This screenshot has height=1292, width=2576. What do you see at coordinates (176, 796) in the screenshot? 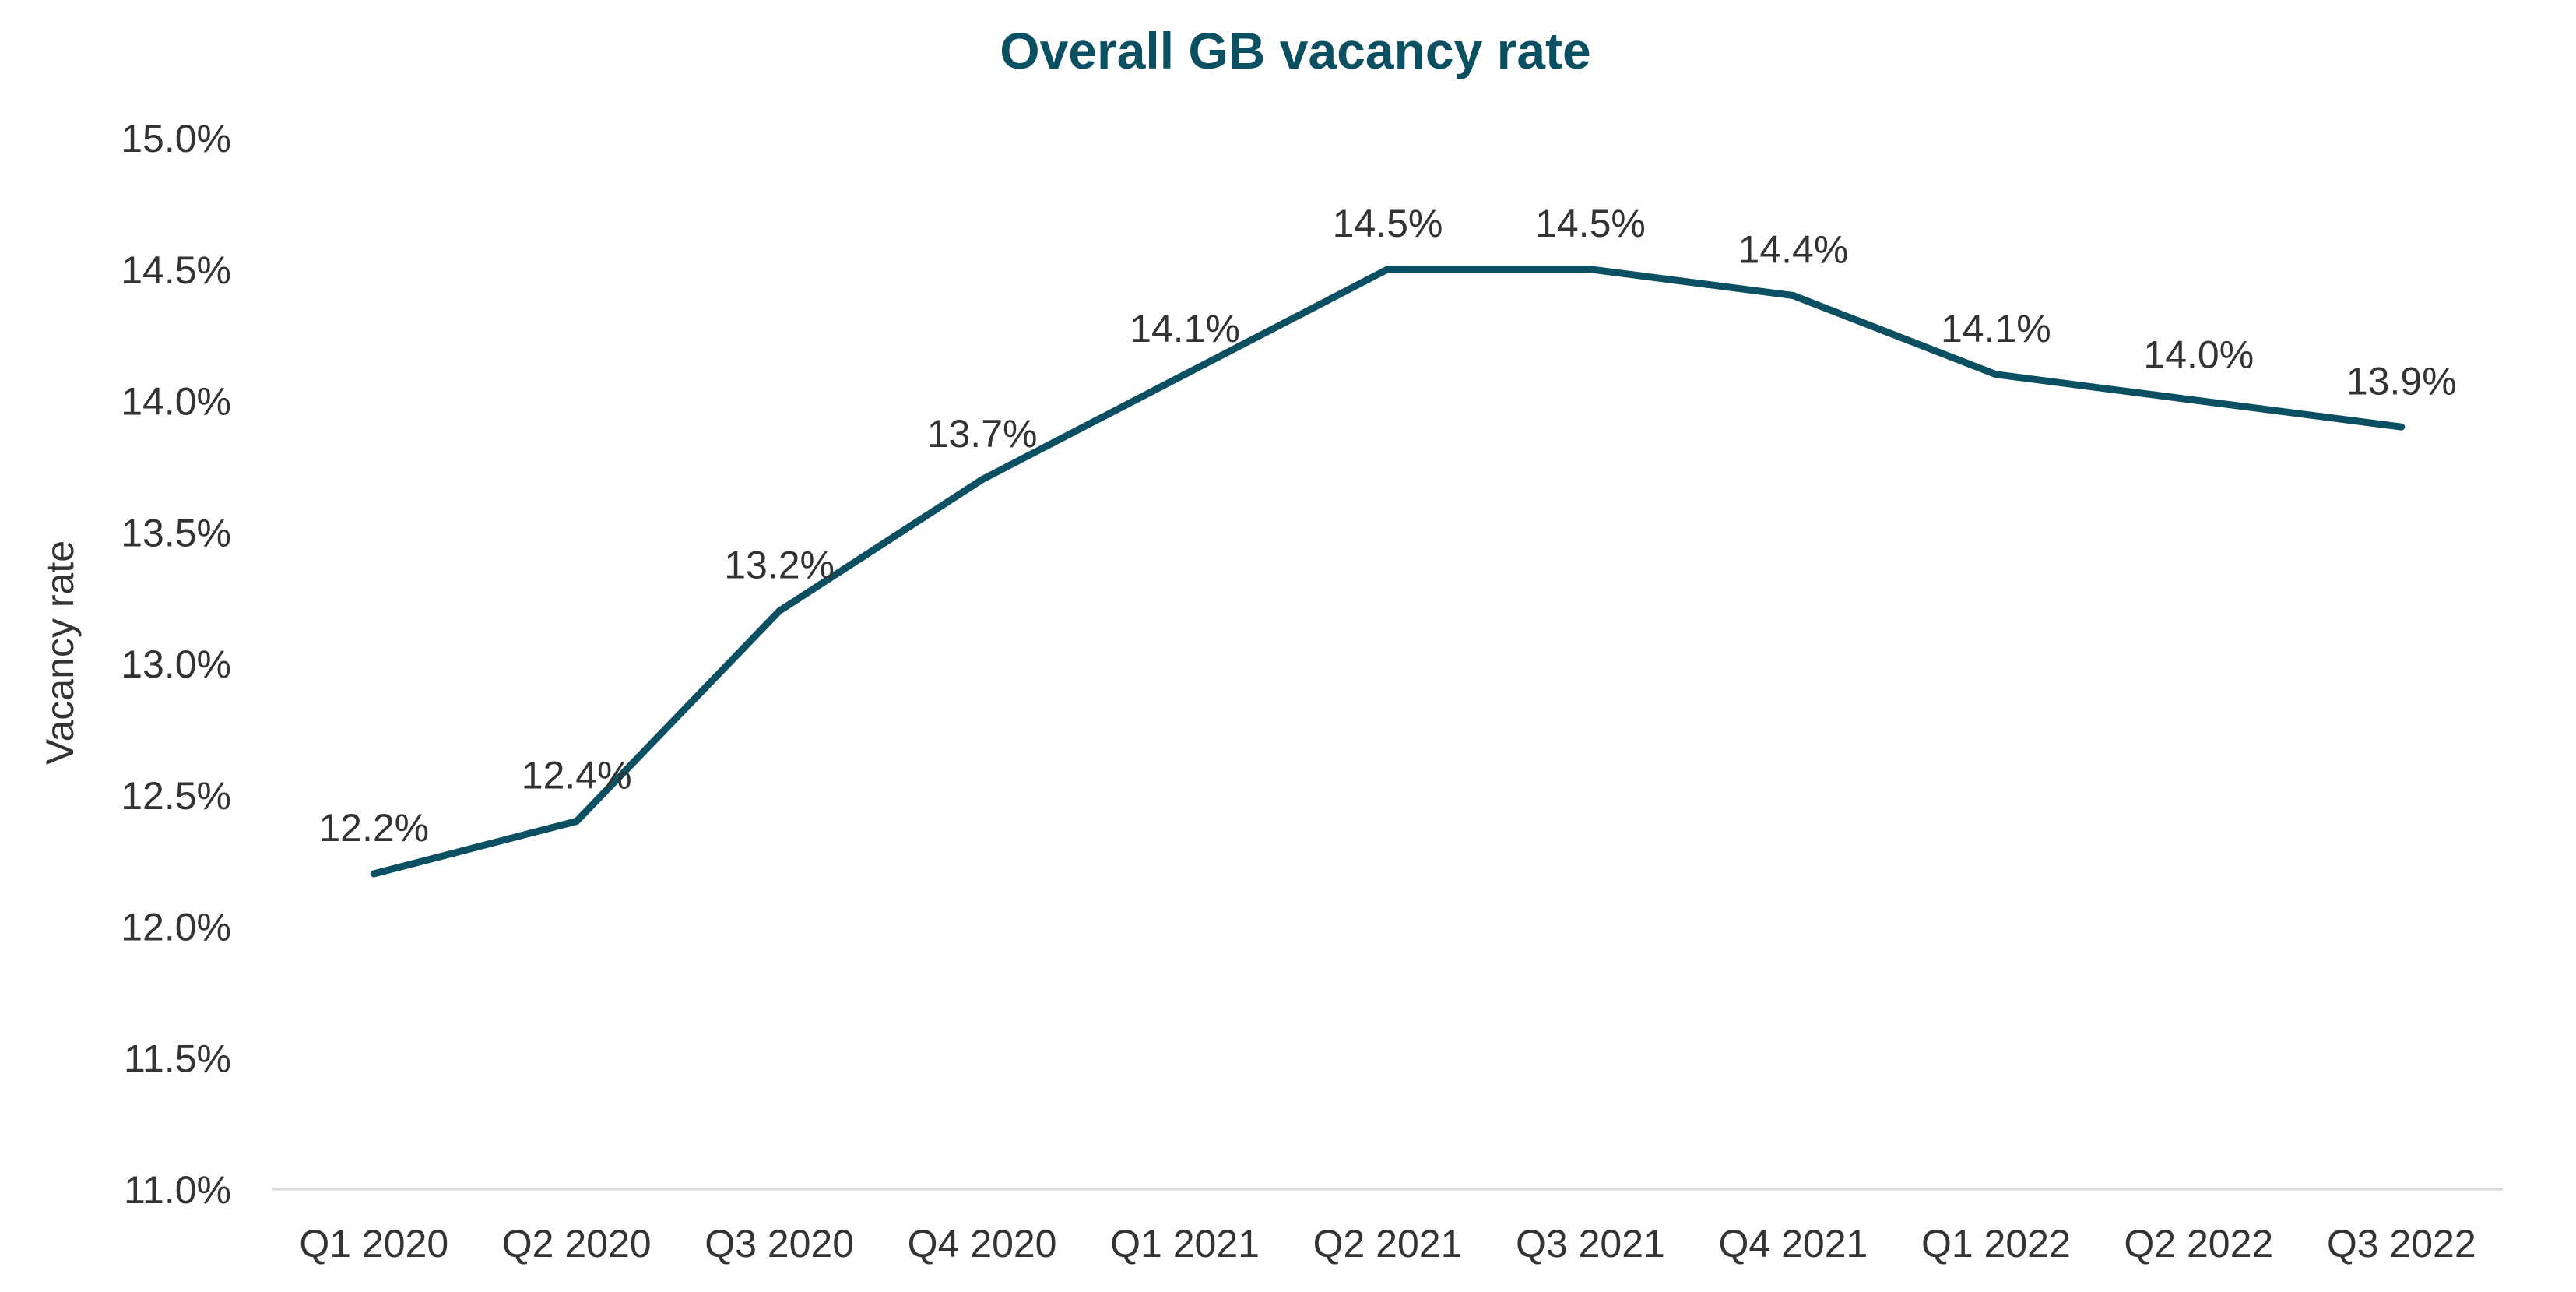
I see `y-tick-label: 12.5%` at bounding box center [176, 796].